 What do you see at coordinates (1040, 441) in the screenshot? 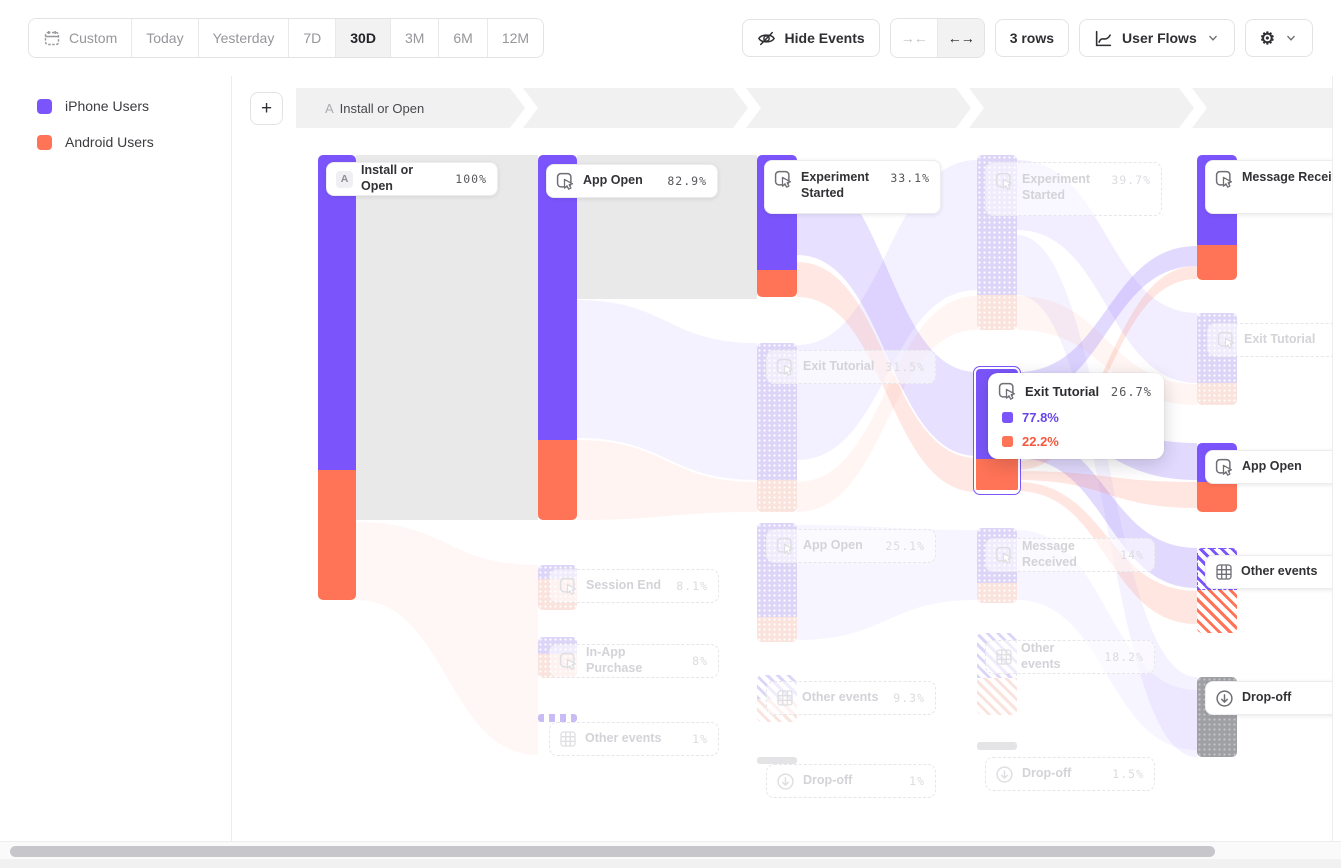
I see `breakdown-pct: 22.2%` at bounding box center [1040, 441].